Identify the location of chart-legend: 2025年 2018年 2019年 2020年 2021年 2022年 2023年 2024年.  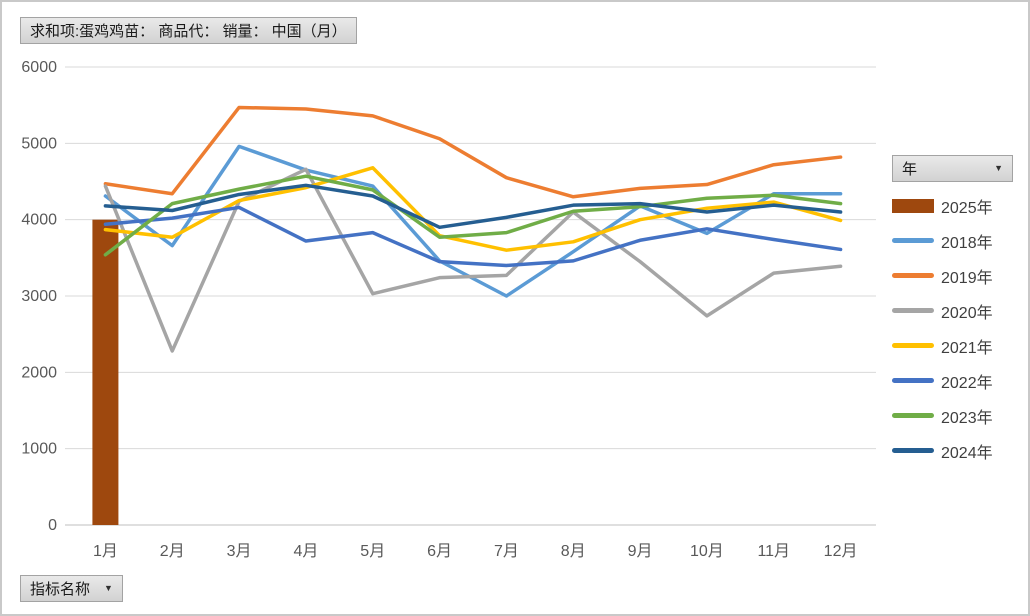
(960, 328).